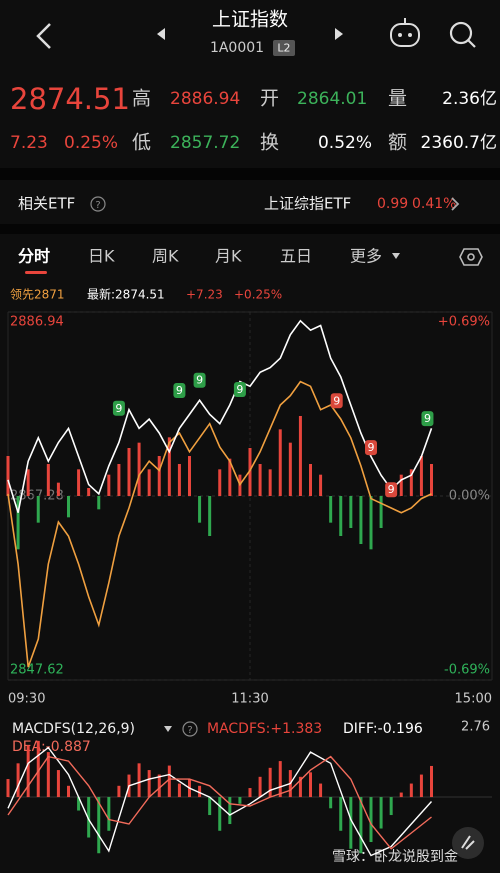 The width and height of the screenshot is (500, 873). Describe the element at coordinates (37, 295) in the screenshot. I see `legend-lead: 领先2871` at that location.